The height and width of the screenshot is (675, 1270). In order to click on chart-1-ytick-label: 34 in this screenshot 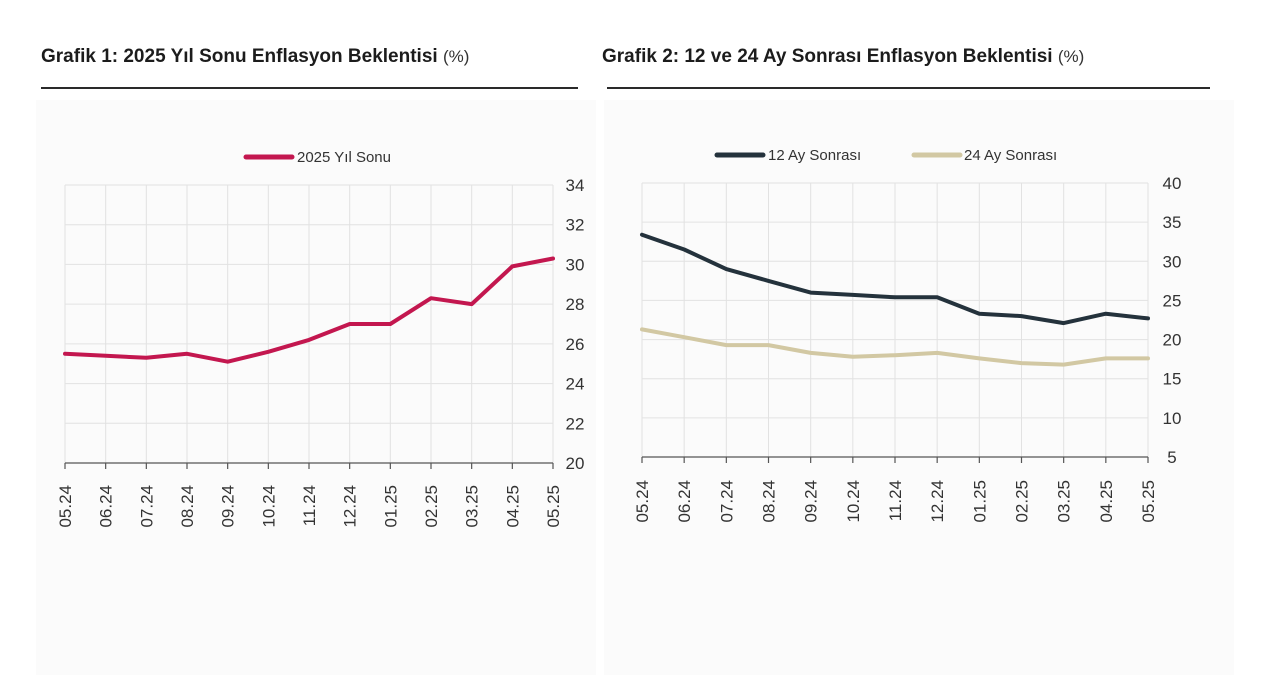, I will do `click(575, 185)`.